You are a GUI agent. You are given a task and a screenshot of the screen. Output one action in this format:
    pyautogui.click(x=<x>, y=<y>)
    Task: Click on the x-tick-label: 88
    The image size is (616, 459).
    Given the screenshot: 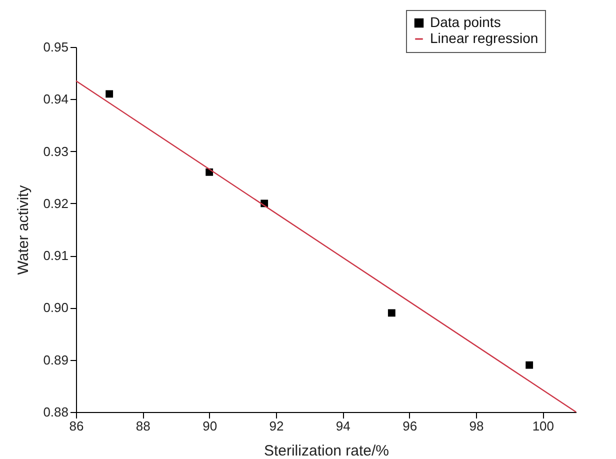 What is the action you would take?
    pyautogui.click(x=143, y=426)
    